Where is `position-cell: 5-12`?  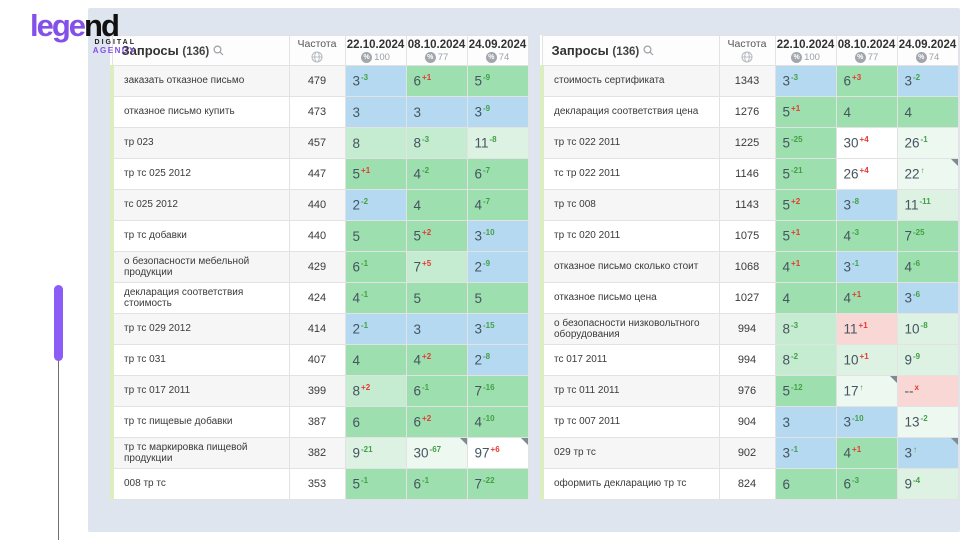 position-cell: 5-12 is located at coordinates (805, 391).